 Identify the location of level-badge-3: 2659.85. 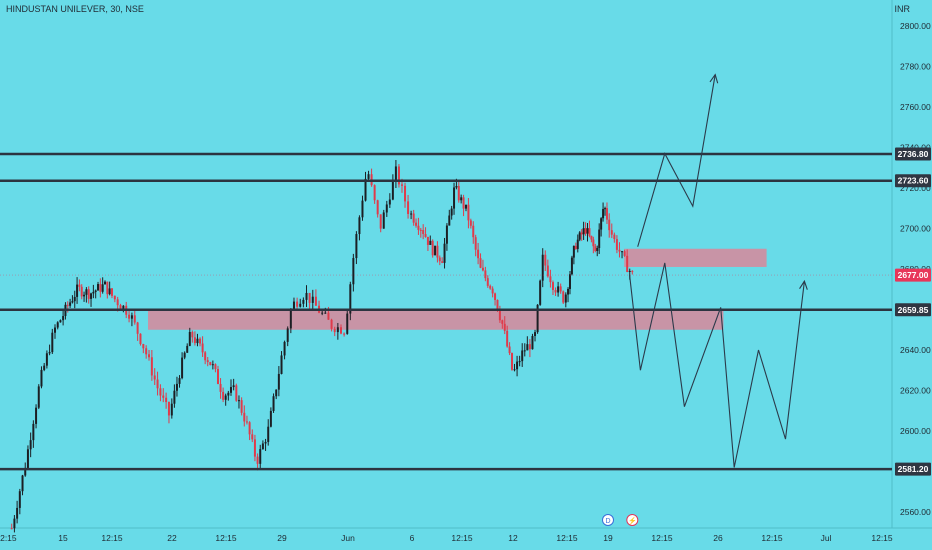
(913, 310).